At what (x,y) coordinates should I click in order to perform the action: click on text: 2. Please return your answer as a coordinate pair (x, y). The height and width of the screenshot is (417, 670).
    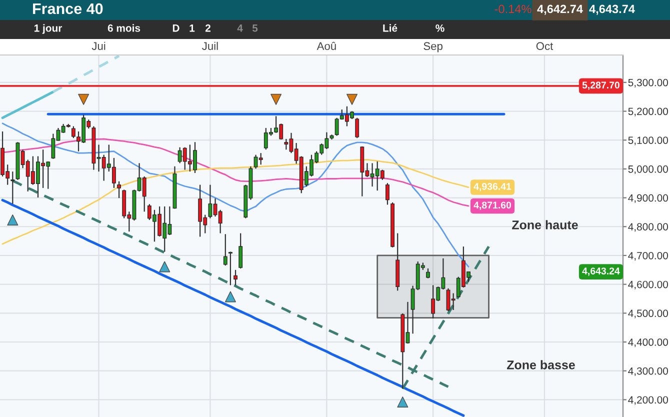
    Looking at the image, I should click on (207, 28).